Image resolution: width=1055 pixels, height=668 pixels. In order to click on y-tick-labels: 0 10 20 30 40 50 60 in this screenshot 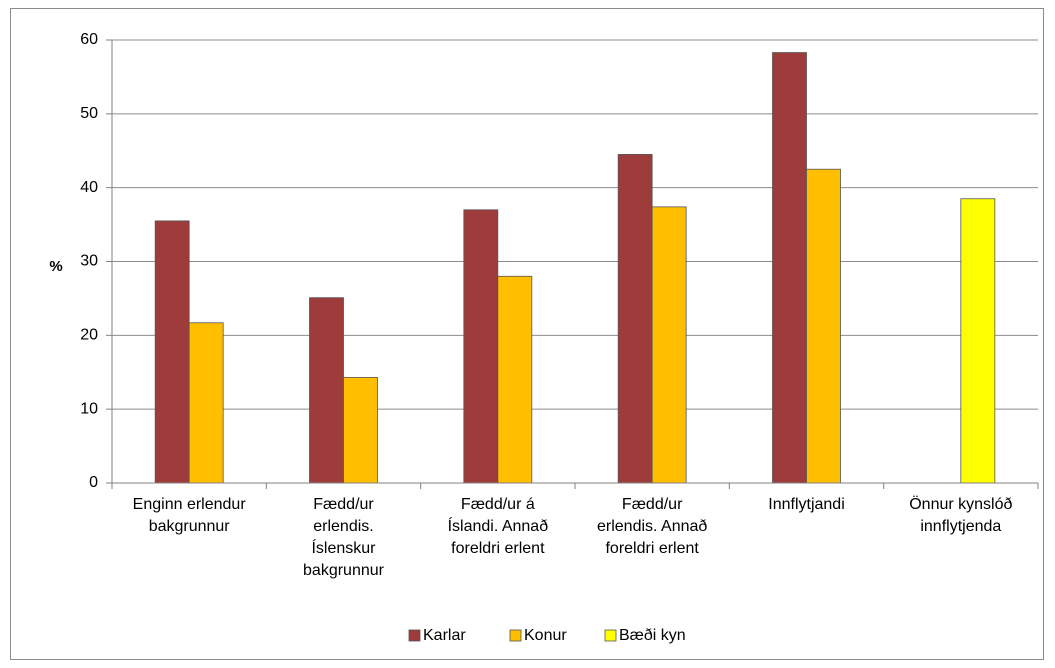, I will do `click(89, 261)`.